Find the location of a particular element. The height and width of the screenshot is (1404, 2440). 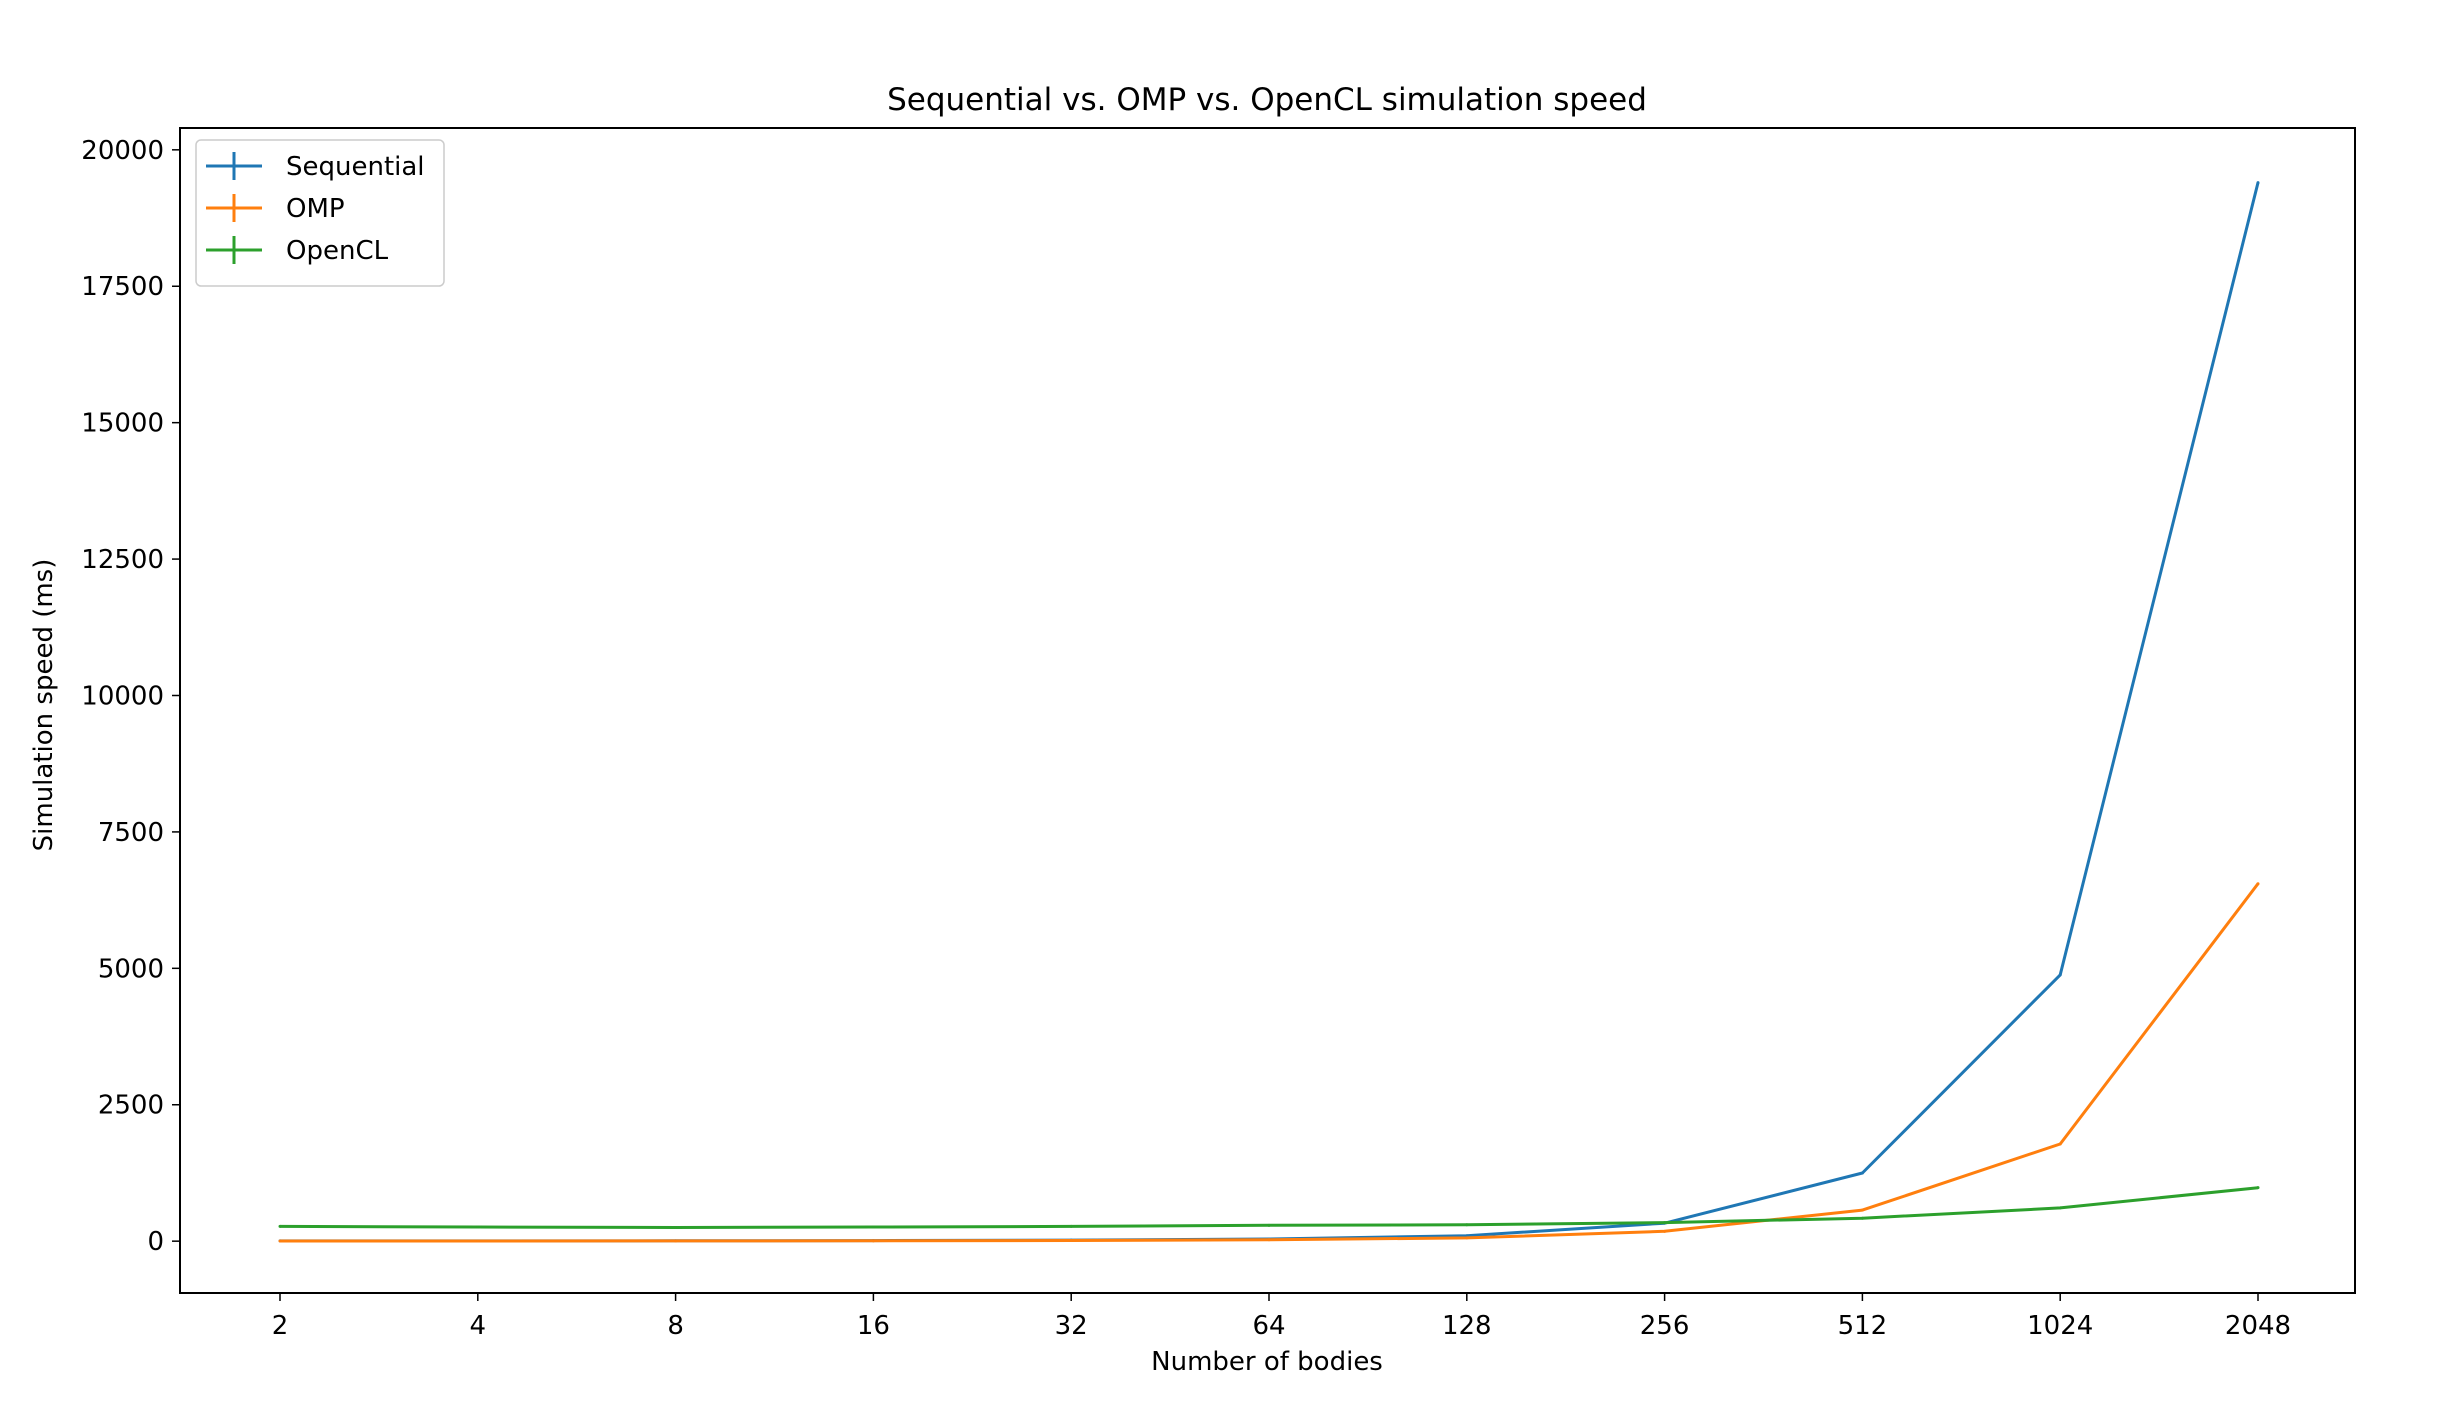

y-tick-label: 0 is located at coordinates (155, 1242).